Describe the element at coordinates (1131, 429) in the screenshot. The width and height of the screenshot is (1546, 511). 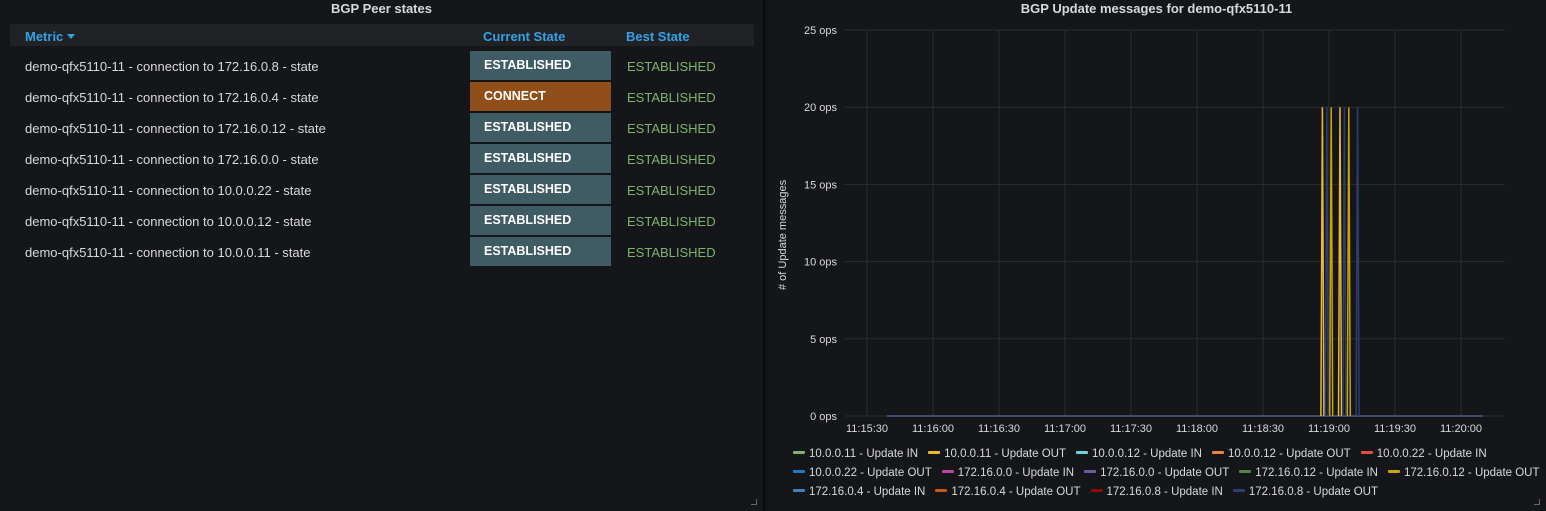
I see `x-tick-label: 11:17:30` at that location.